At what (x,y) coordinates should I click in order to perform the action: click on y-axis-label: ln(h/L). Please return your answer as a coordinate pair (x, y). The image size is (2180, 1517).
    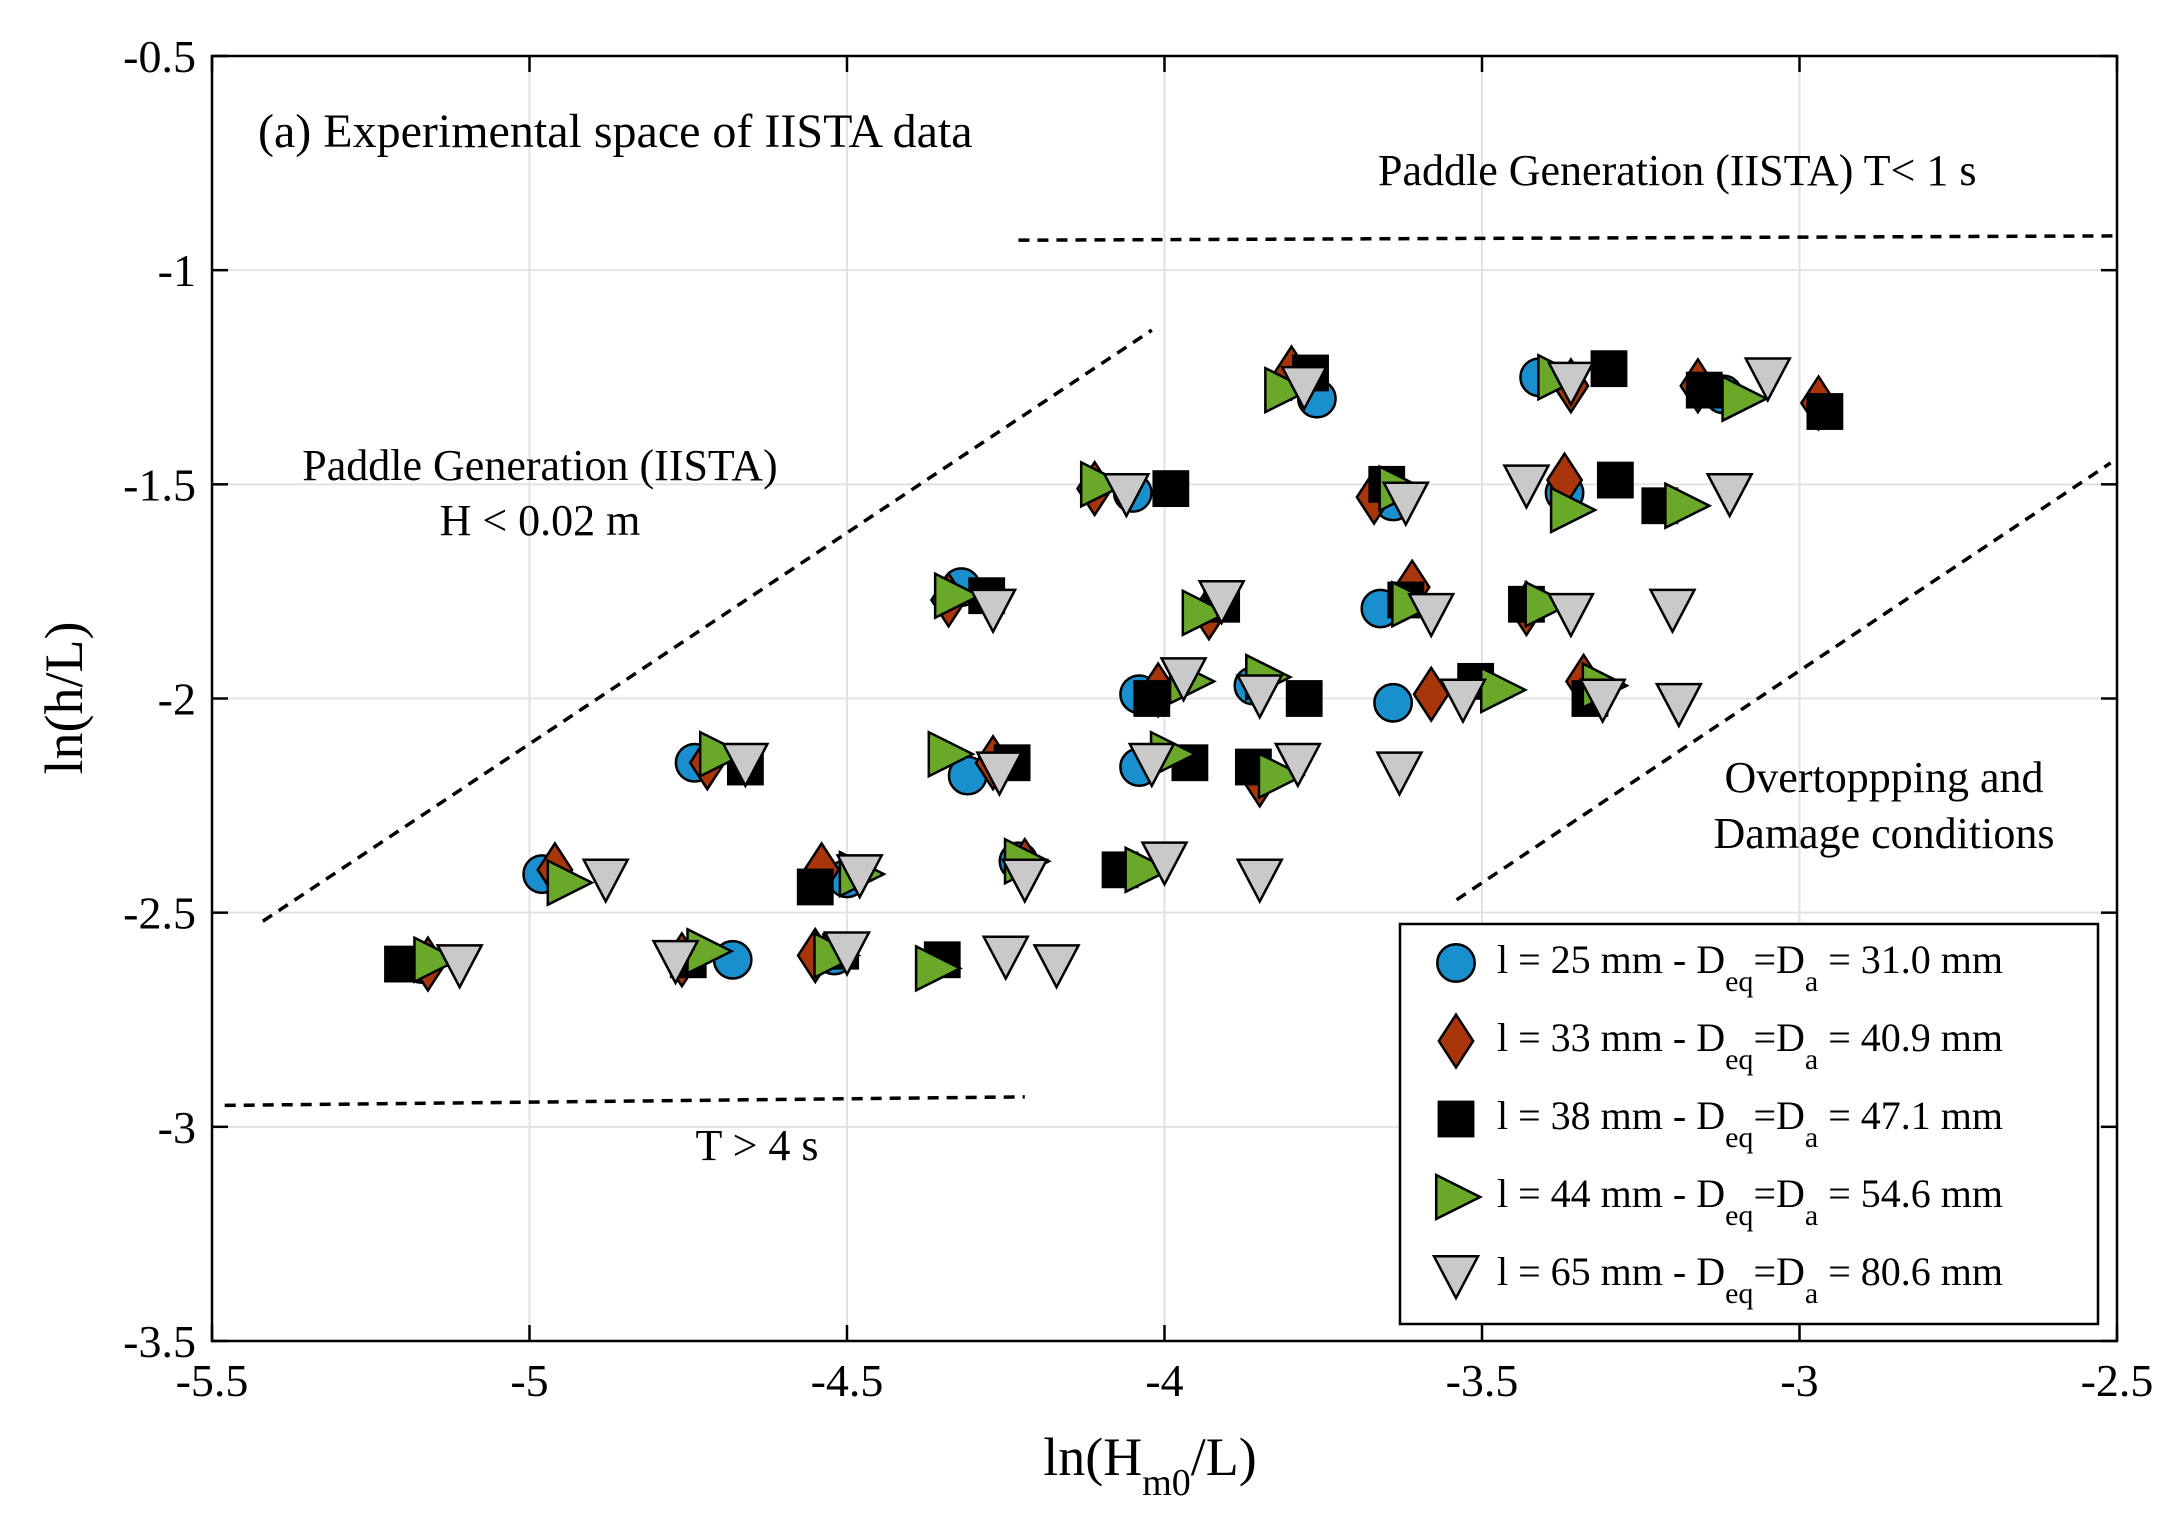
    Looking at the image, I should click on (64, 698).